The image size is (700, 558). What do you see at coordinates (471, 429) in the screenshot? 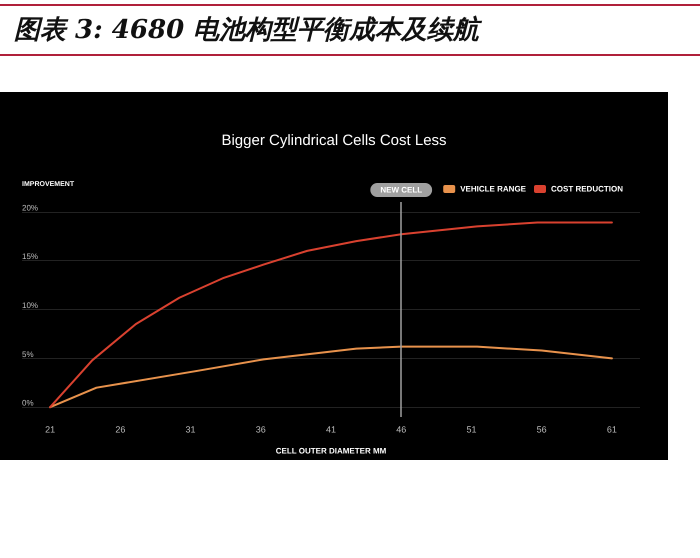
I see `x-tick-label: 51` at bounding box center [471, 429].